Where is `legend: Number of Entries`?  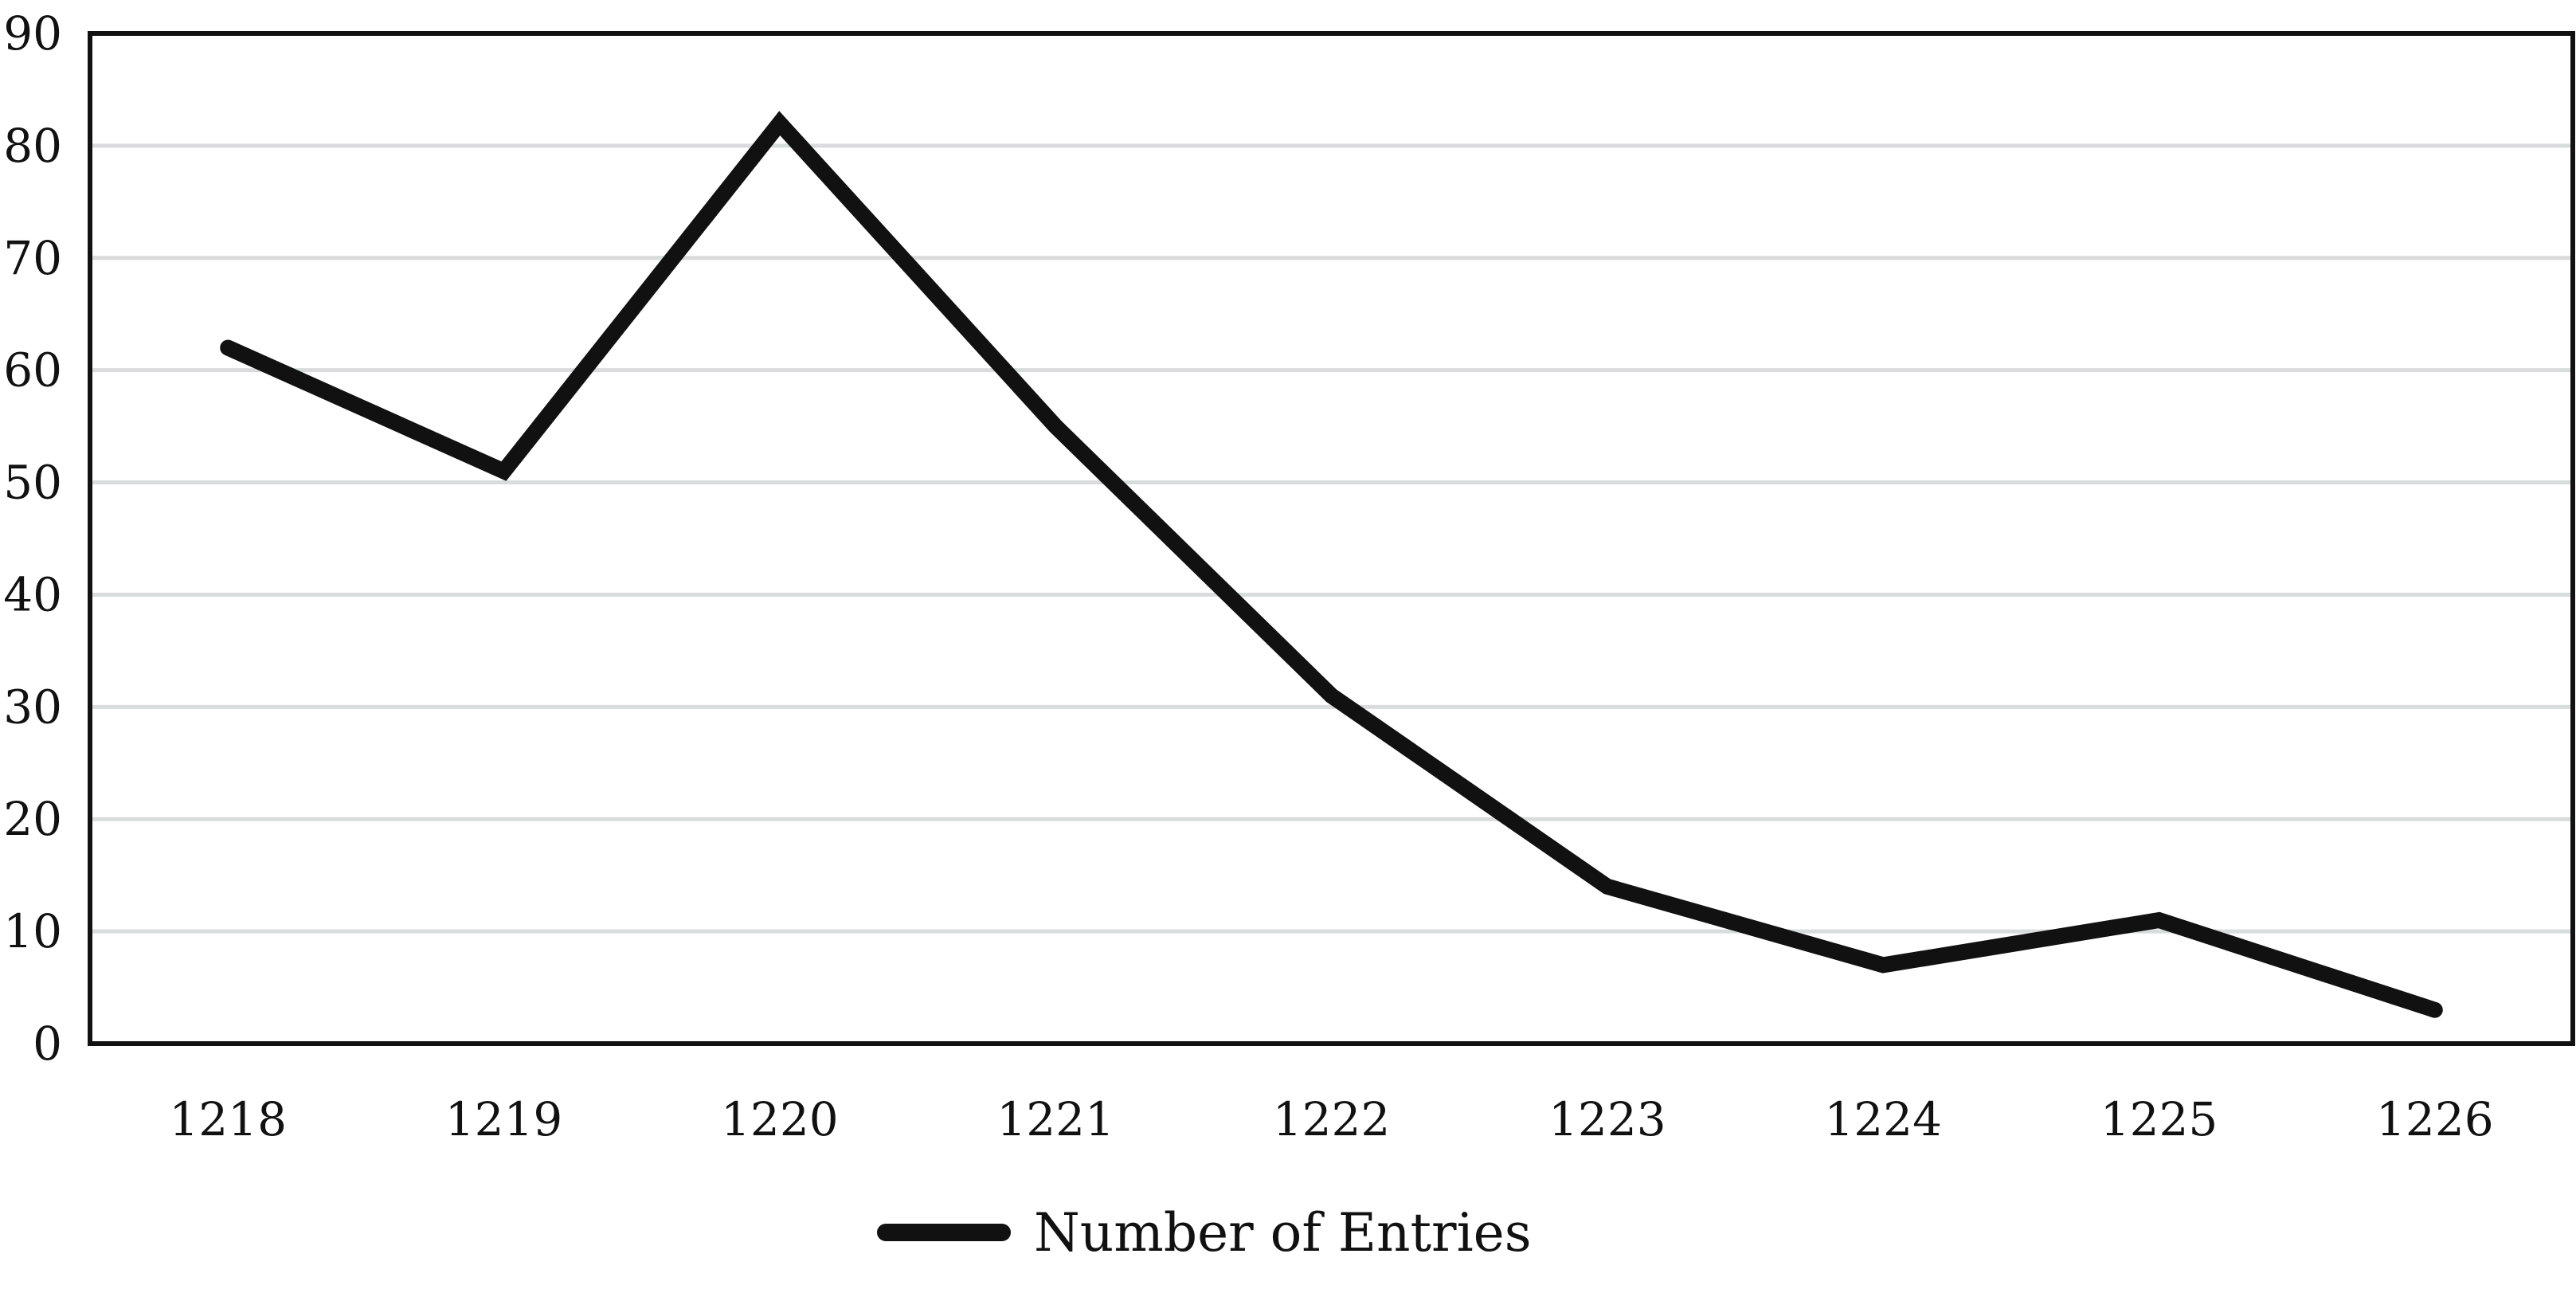 legend: Number of Entries is located at coordinates (1204, 1233).